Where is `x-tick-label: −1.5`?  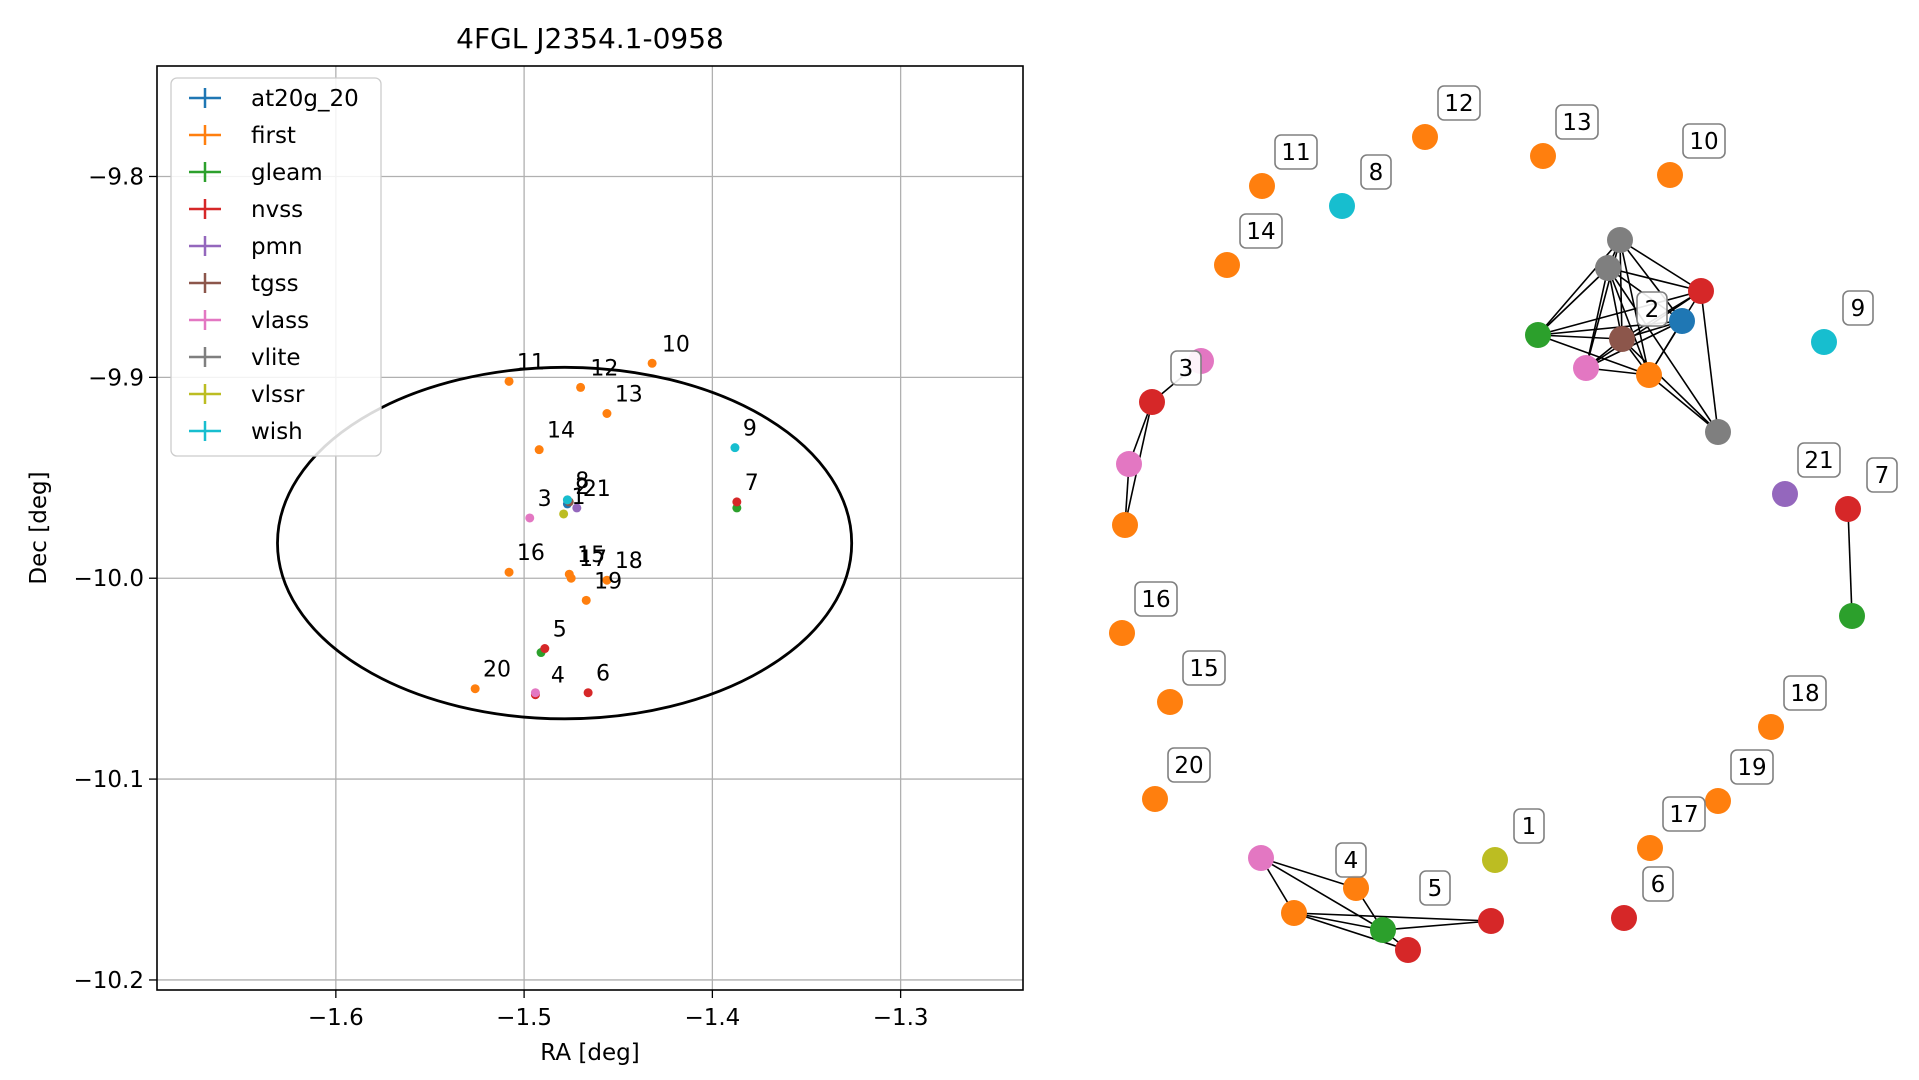 x-tick-label: −1.5 is located at coordinates (524, 1018).